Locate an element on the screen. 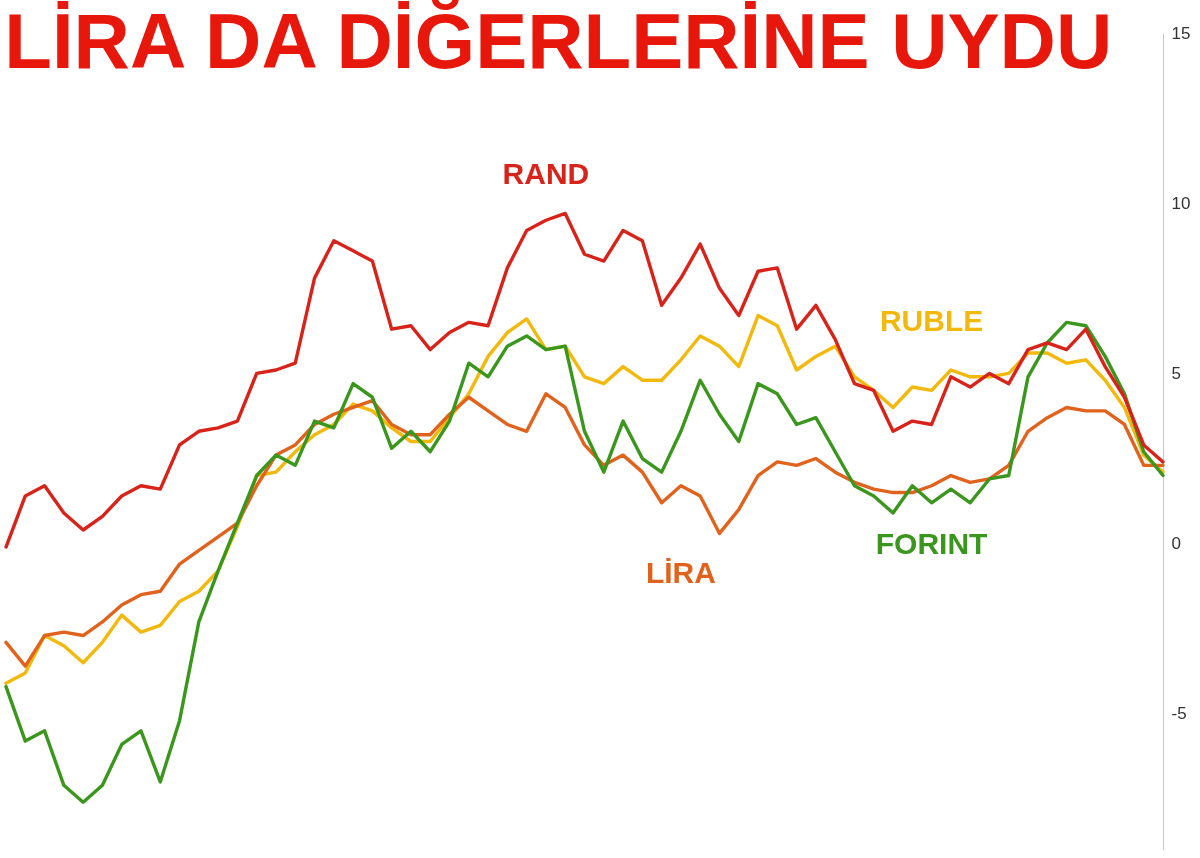 The height and width of the screenshot is (858, 1200). y-tick-label: 10 is located at coordinates (1181, 203).